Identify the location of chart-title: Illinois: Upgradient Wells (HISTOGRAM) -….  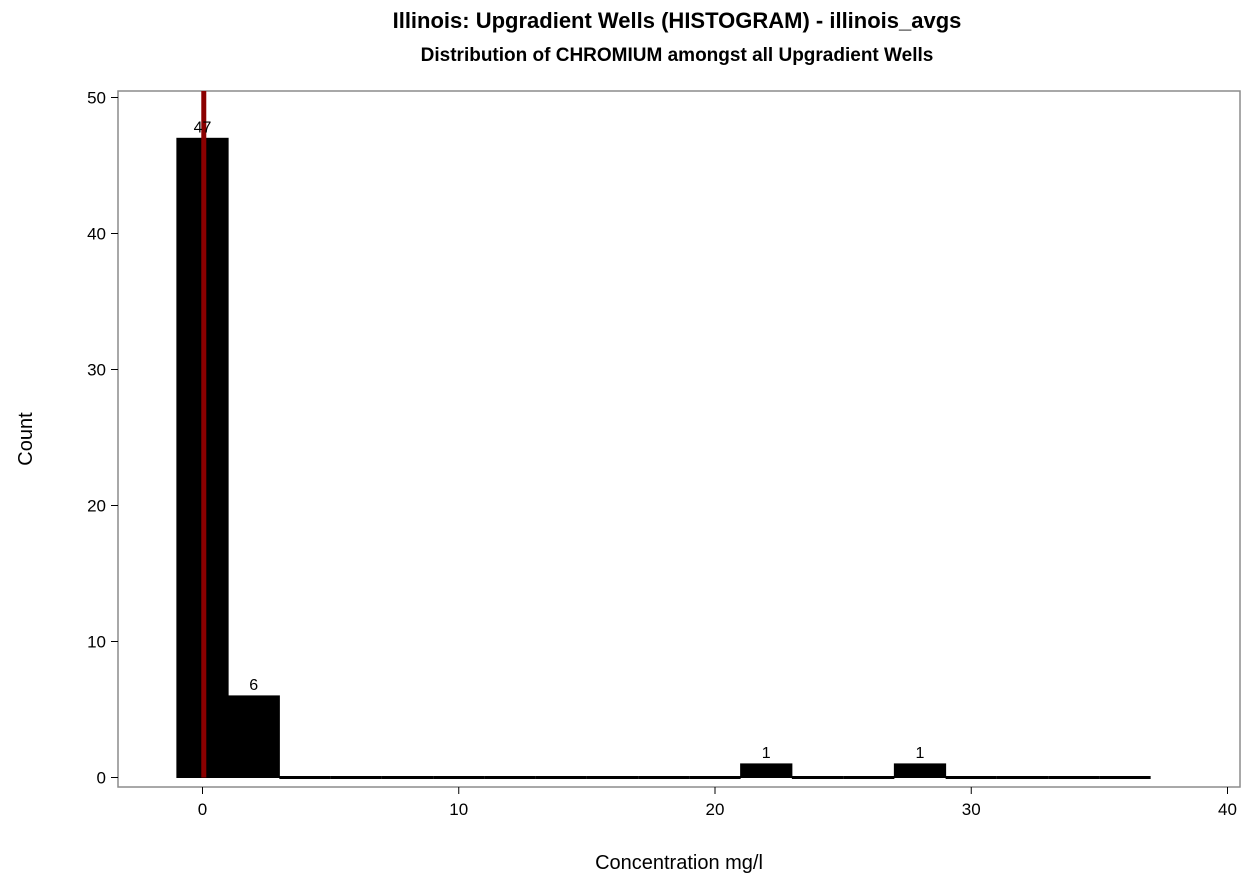
(677, 20).